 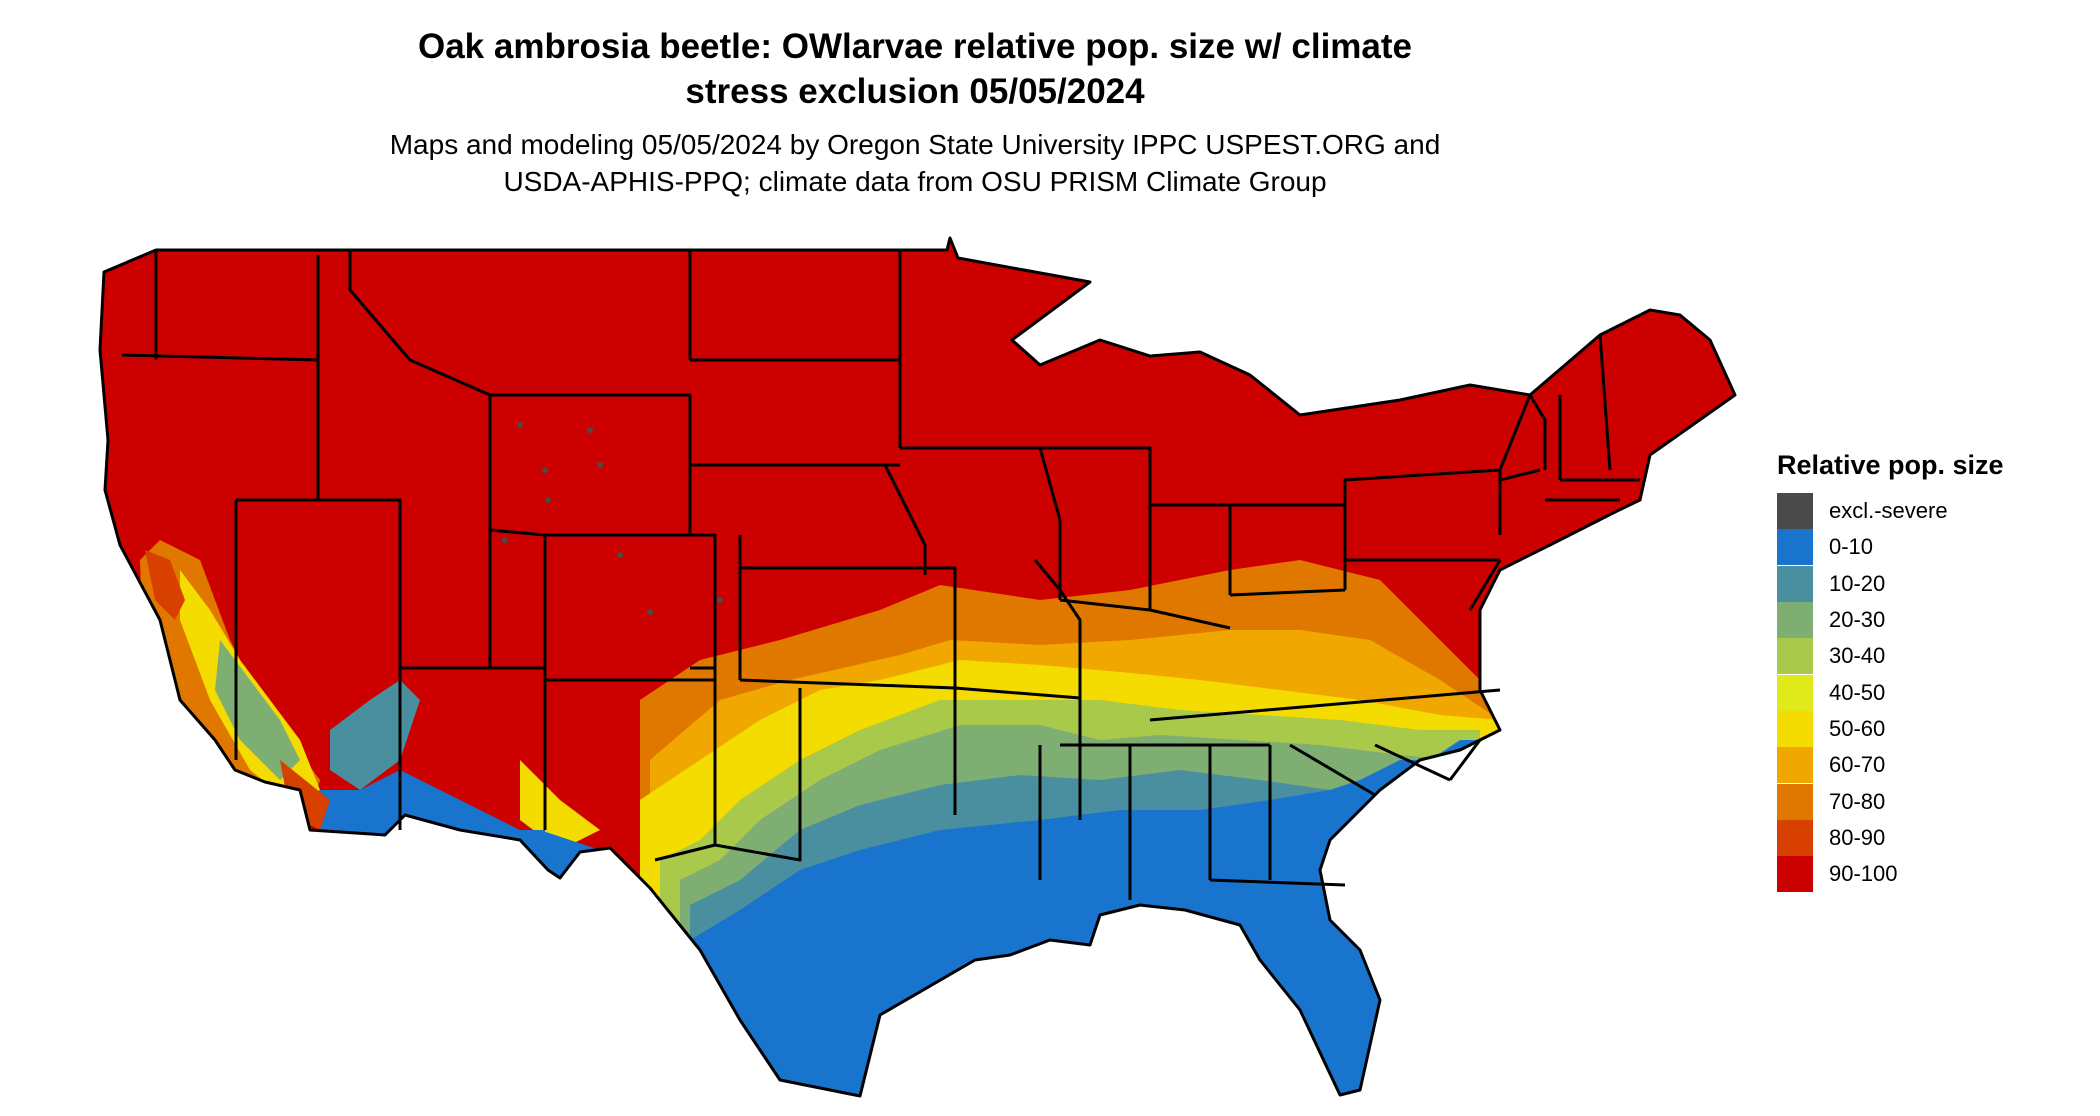 What do you see at coordinates (1857, 837) in the screenshot?
I see `legend-label: 80-90` at bounding box center [1857, 837].